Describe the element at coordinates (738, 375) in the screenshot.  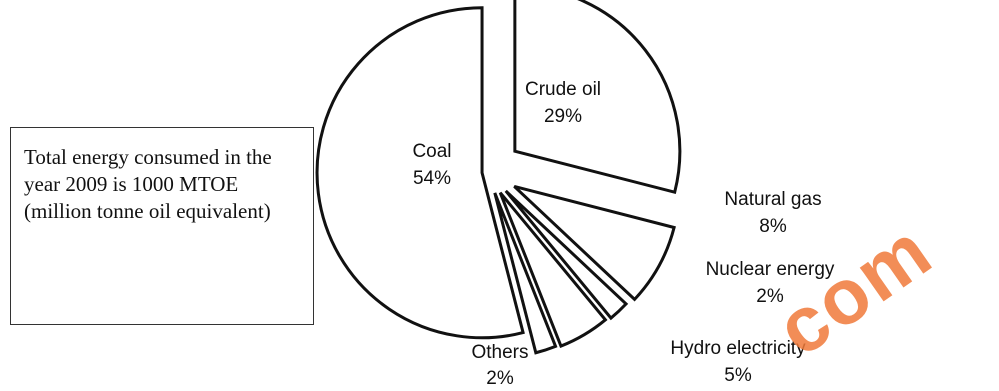
I see `slice-value-hydro-electricity: 5%` at that location.